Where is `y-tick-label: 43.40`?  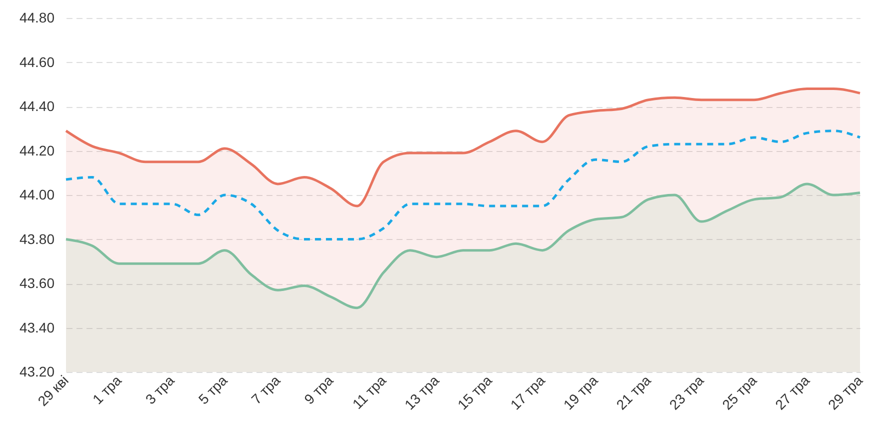
y-tick-label: 43.40 is located at coordinates (37, 327).